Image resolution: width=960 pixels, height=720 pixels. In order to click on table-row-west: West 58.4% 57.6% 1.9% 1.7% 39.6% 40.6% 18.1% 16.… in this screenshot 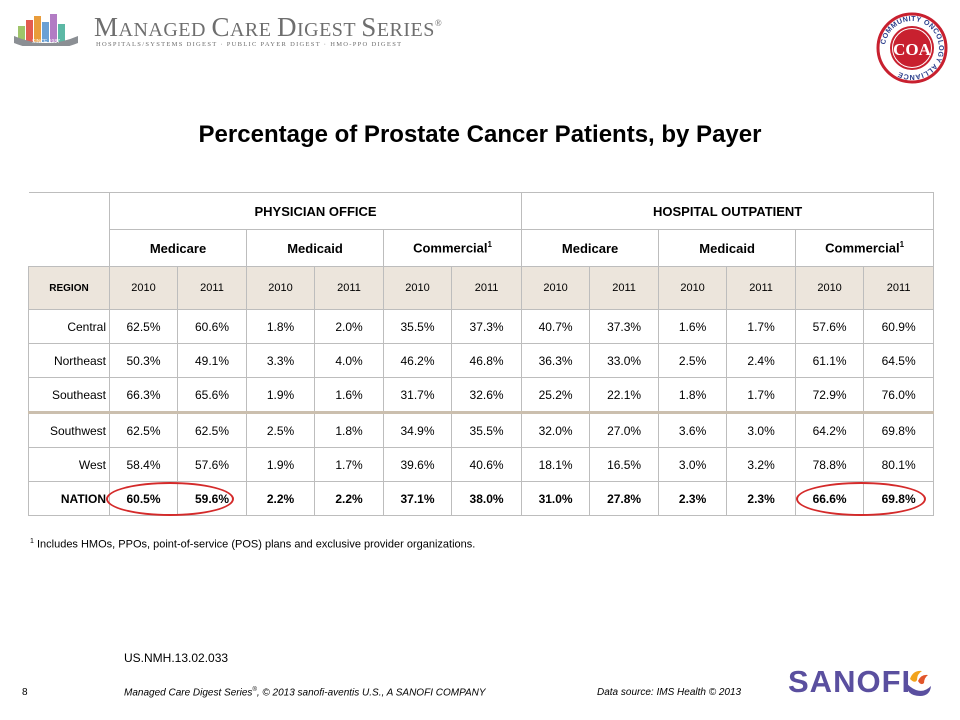, I will do `click(481, 464)`.